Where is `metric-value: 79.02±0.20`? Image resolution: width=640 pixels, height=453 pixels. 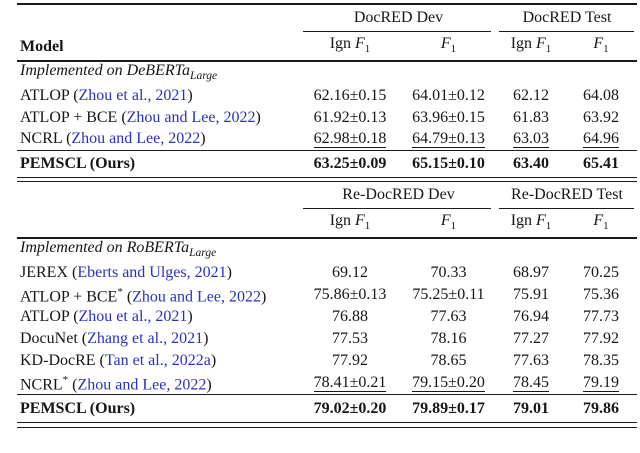 metric-value: 79.02±0.20 is located at coordinates (350, 408).